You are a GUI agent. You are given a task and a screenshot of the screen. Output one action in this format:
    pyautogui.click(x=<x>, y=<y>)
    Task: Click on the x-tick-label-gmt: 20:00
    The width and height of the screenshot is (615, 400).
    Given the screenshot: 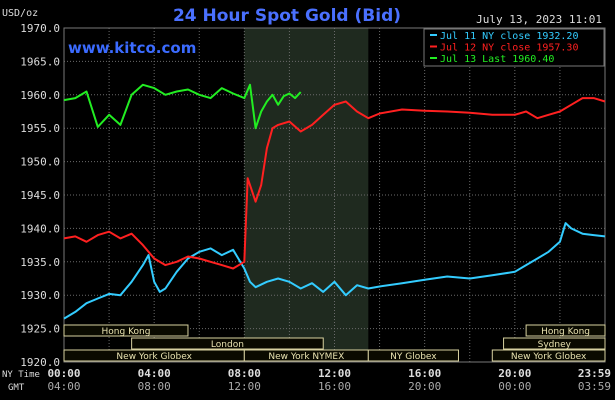 What is the action you would take?
    pyautogui.click(x=424, y=386)
    